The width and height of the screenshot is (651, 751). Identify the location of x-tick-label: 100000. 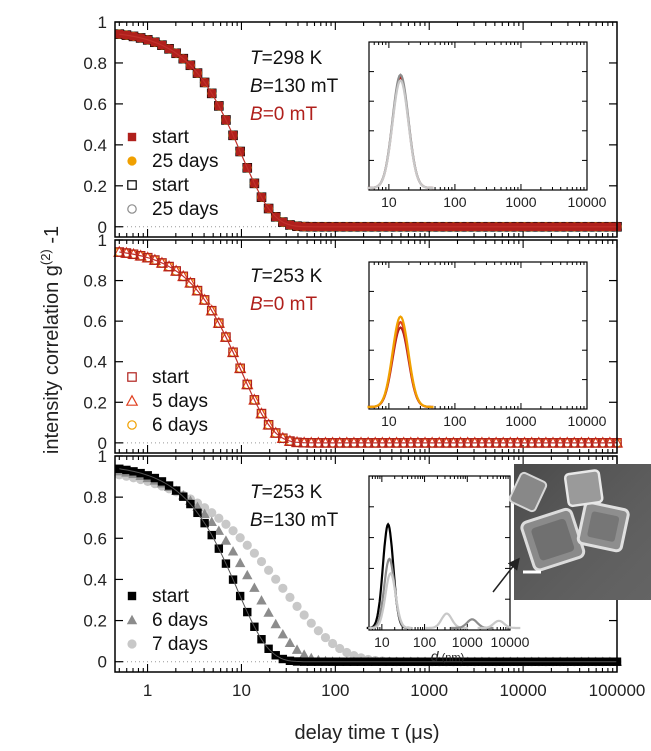
(617, 690).